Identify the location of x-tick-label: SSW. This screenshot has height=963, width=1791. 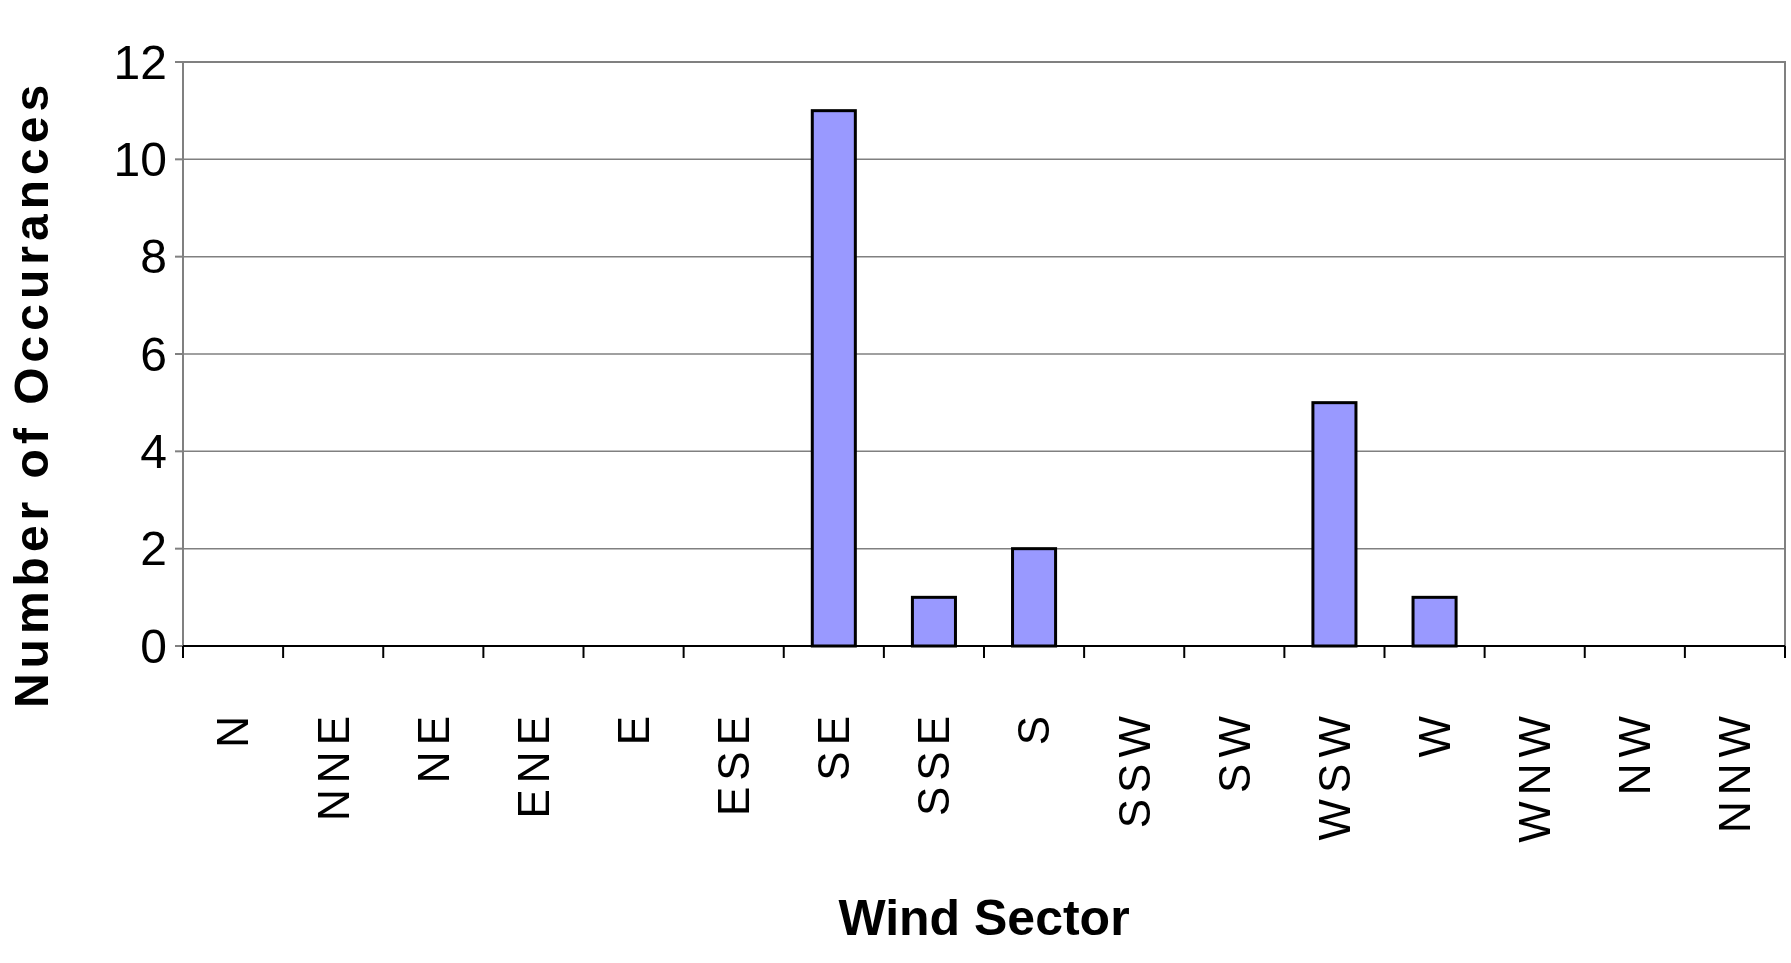
(1134, 769).